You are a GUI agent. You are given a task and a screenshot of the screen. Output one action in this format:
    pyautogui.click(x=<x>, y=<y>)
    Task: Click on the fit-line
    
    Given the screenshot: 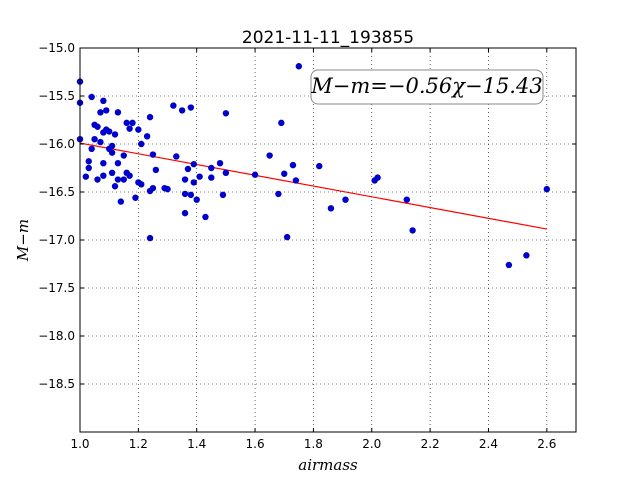 What is the action you would take?
    pyautogui.click(x=313, y=186)
    